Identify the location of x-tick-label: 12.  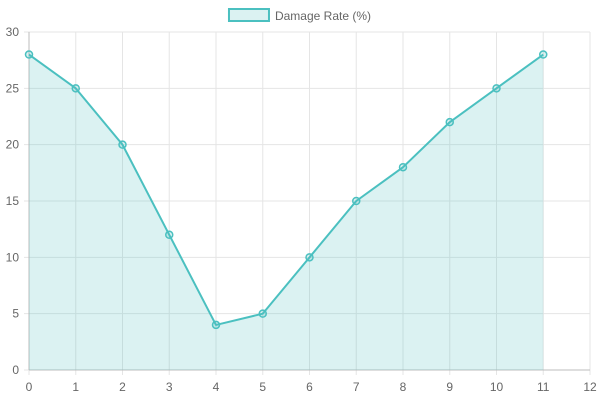
(590, 387).